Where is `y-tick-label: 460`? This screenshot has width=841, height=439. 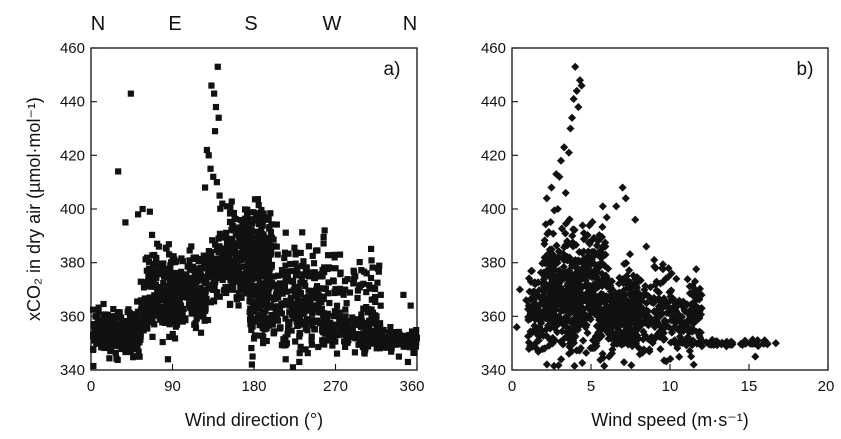
y-tick-label: 460 is located at coordinates (72, 48).